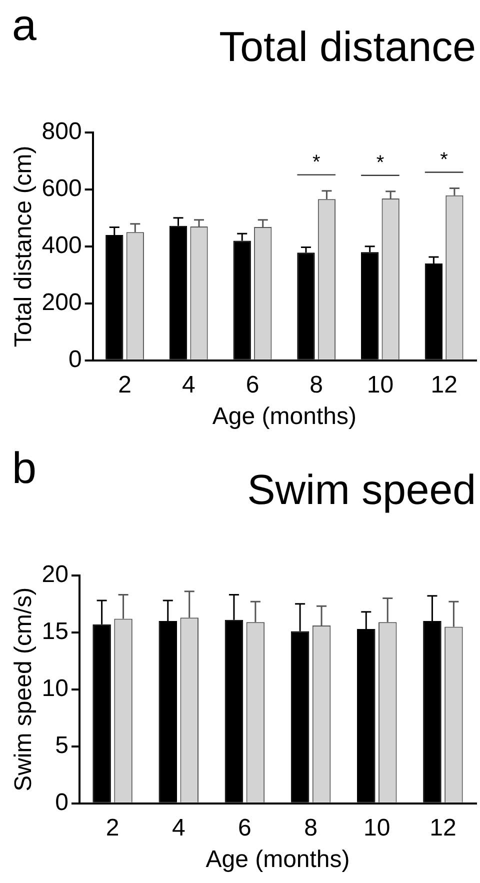 This screenshot has height=883, width=480. Describe the element at coordinates (55, 688) in the screenshot. I see `y-tick-label: 10` at that location.